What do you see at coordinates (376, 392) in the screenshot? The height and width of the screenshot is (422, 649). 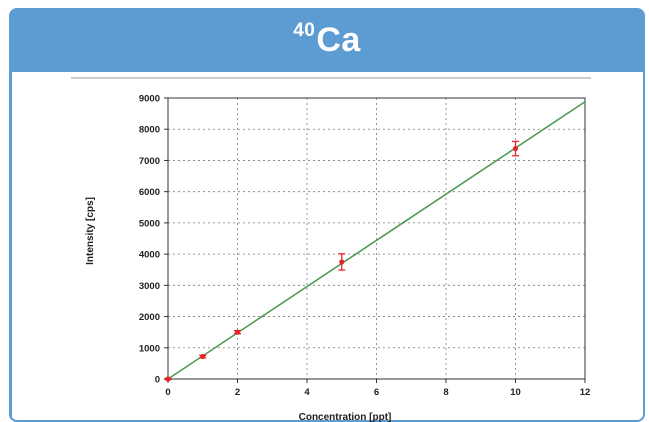 I see `x-tick-label: 6` at bounding box center [376, 392].